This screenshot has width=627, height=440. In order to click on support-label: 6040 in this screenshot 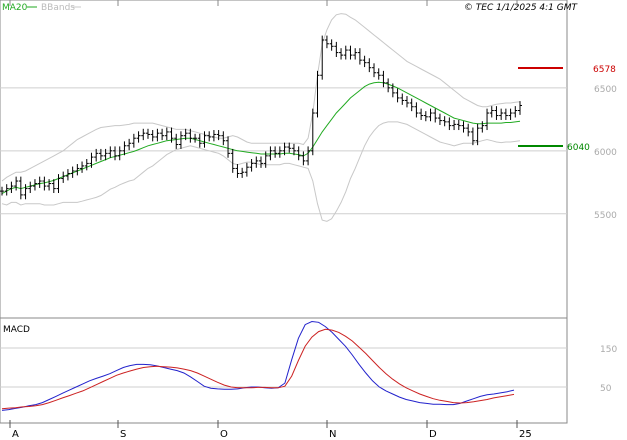, I will do `click(578, 148)`.